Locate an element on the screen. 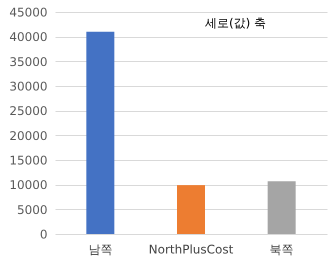 The image size is (335, 261). y-tick-label: 10000 is located at coordinates (28, 185).